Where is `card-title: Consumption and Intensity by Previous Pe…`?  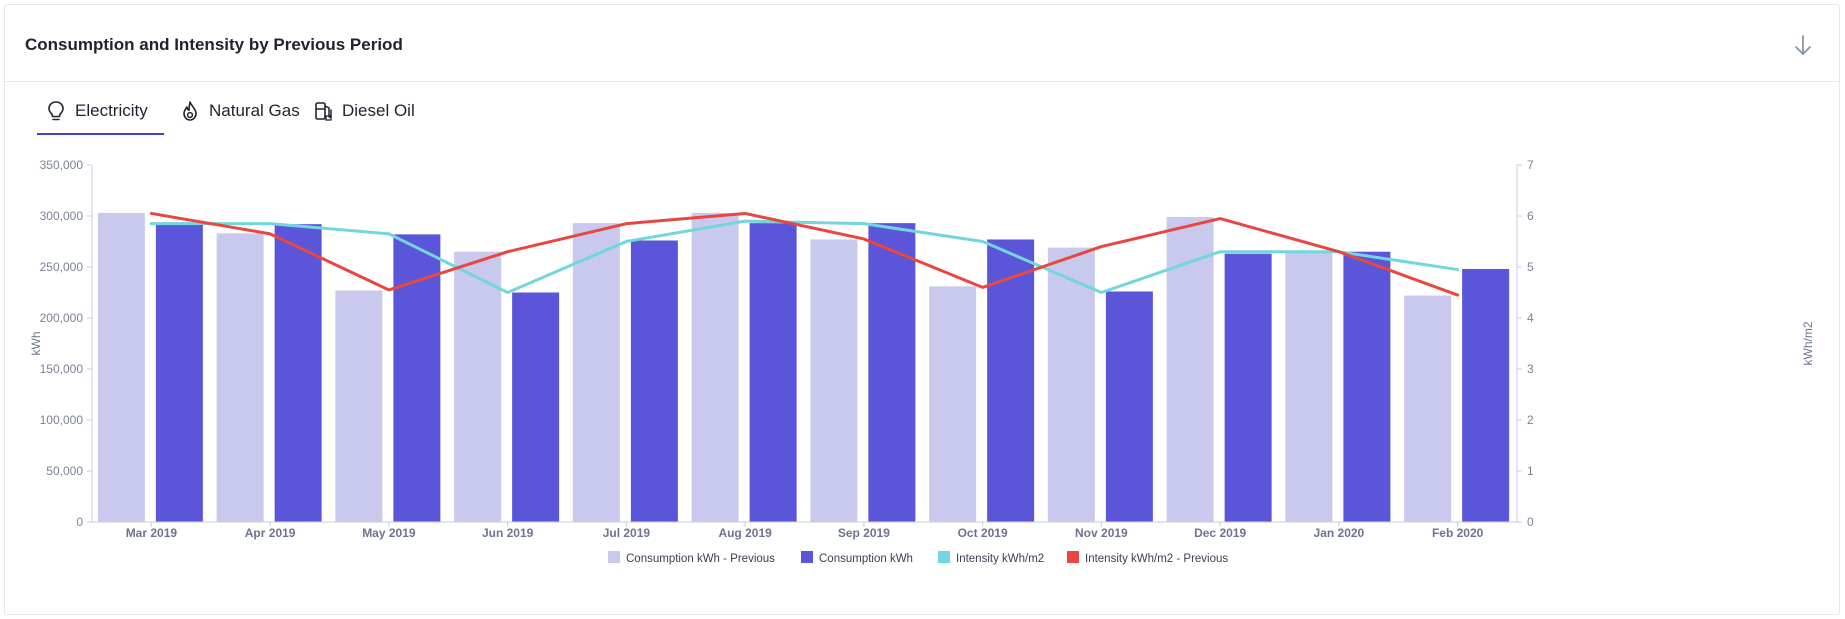
card-title: Consumption and Intensity by Previous Pe… is located at coordinates (214, 44).